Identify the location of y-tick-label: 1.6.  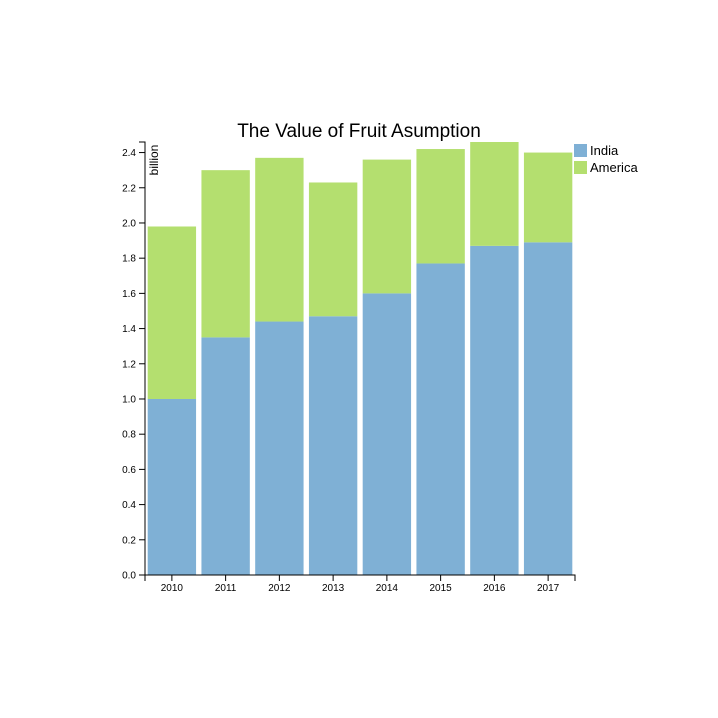
(129, 294).